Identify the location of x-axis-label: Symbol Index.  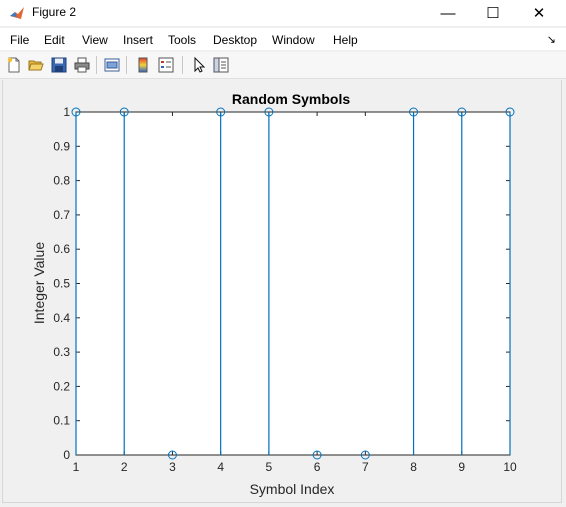
(292, 489).